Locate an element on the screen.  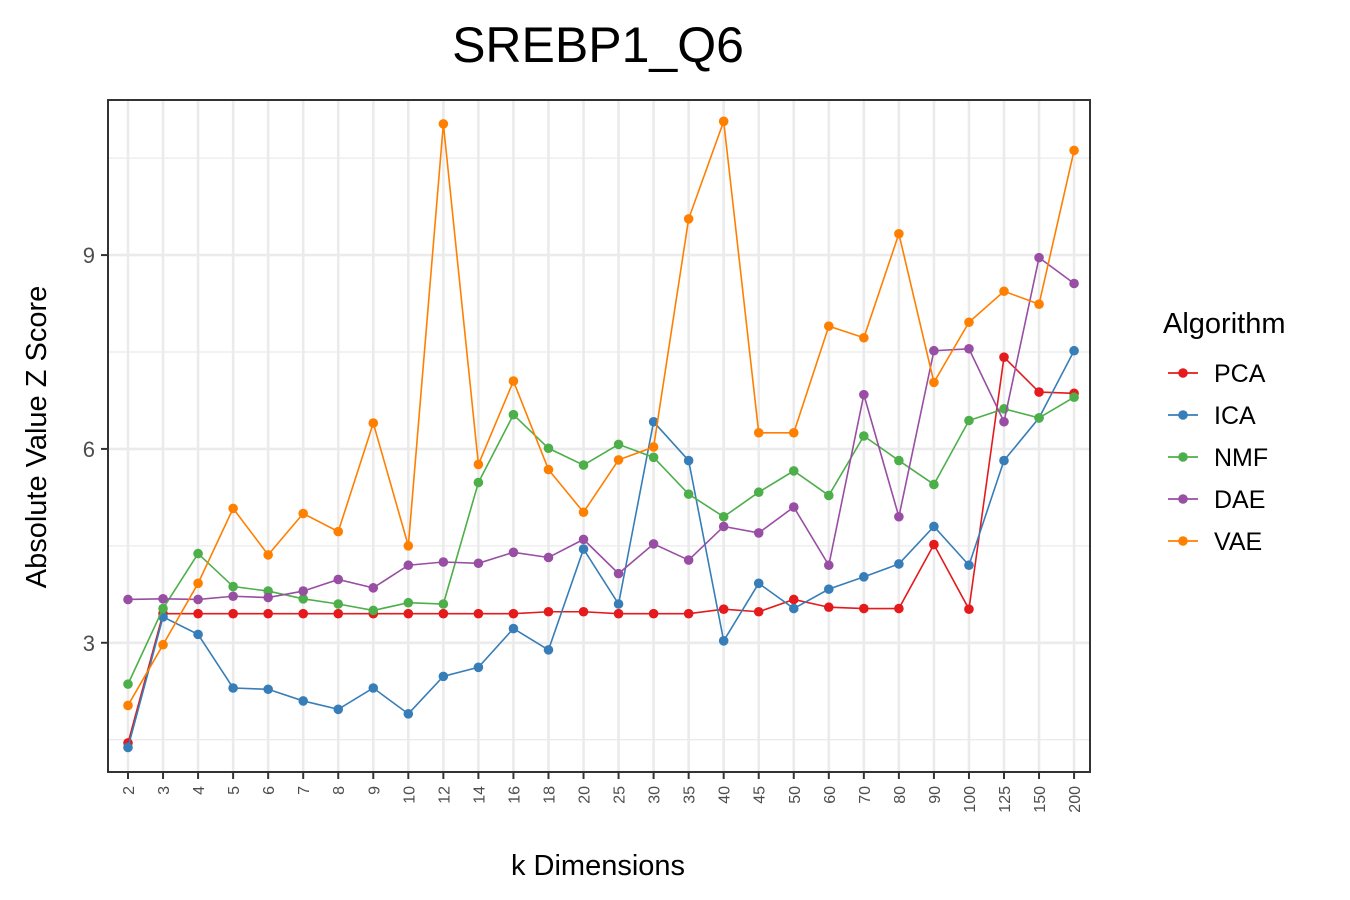
x-tick-label-70: 70 is located at coordinates (865, 795).